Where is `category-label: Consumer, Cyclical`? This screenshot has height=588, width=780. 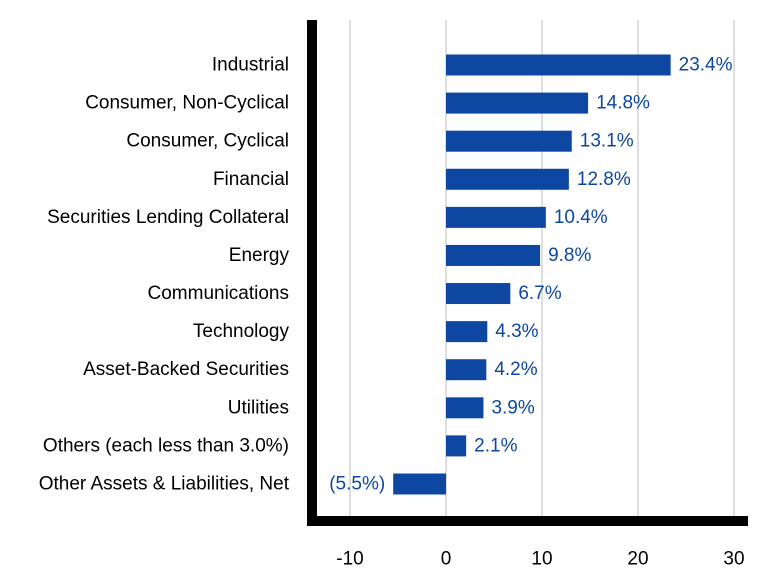
category-label: Consumer, Cyclical is located at coordinates (207, 141).